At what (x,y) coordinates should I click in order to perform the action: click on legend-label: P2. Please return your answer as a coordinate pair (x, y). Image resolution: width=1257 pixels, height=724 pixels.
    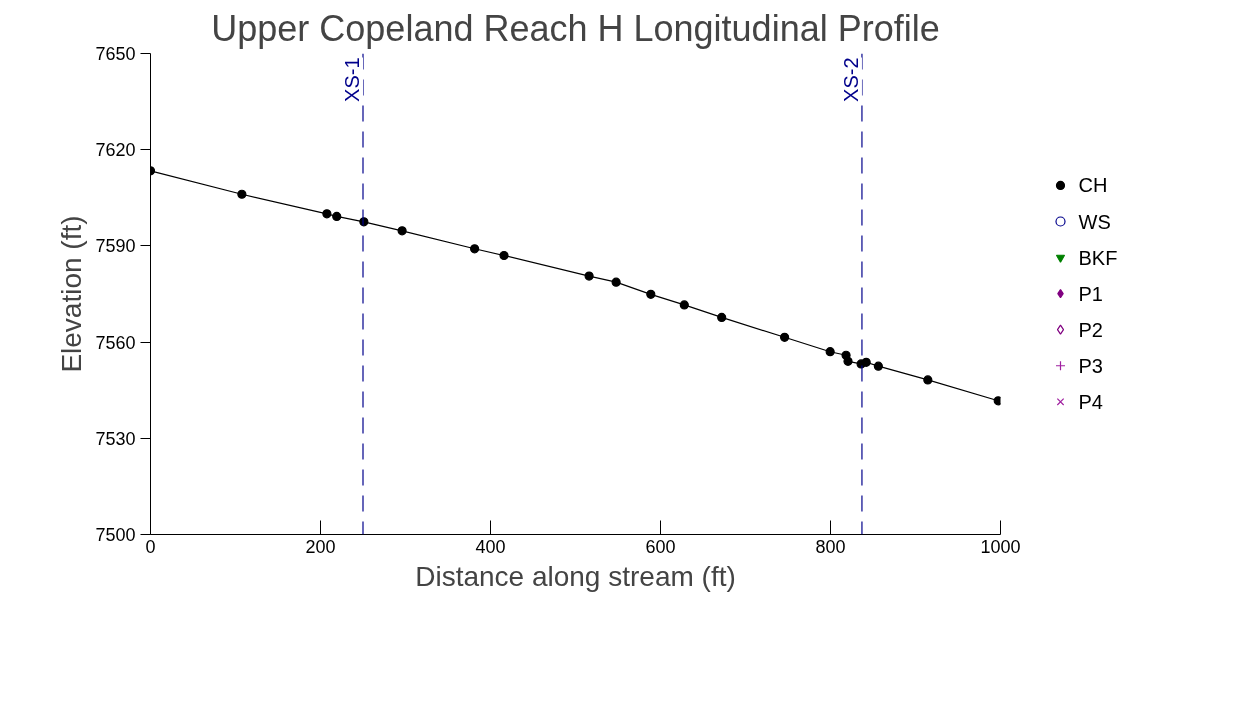
    Looking at the image, I should click on (1090, 329).